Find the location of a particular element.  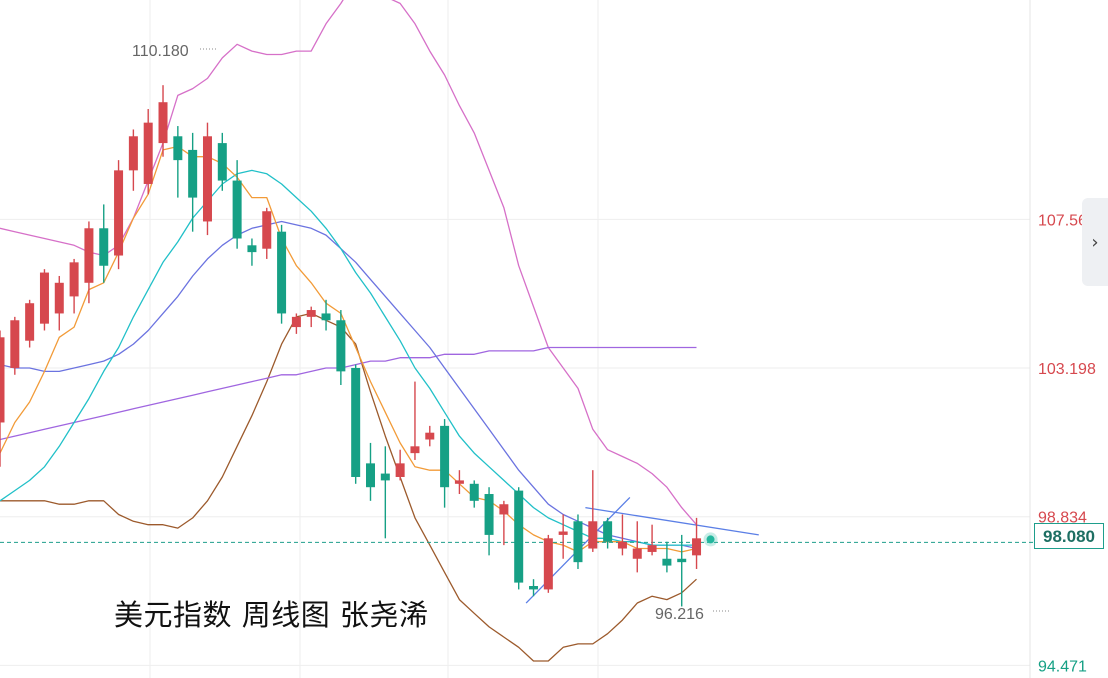

annotation-low-label: 96.216 is located at coordinates (679, 614).